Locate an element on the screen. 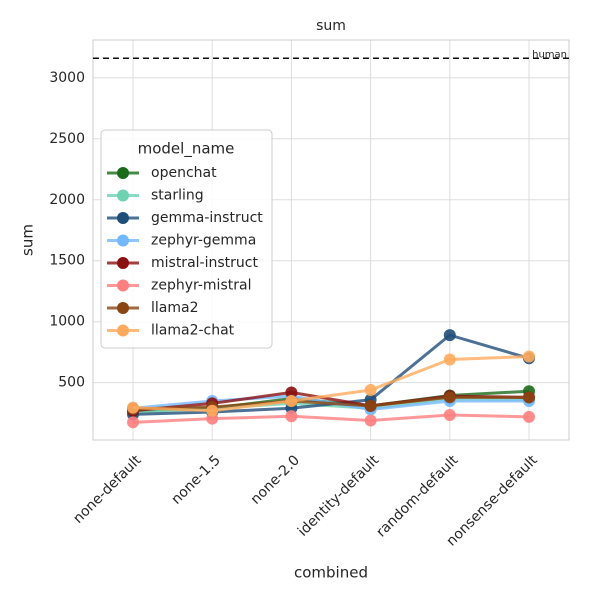 The image size is (600, 604). legend-title: model_name is located at coordinates (186, 149).